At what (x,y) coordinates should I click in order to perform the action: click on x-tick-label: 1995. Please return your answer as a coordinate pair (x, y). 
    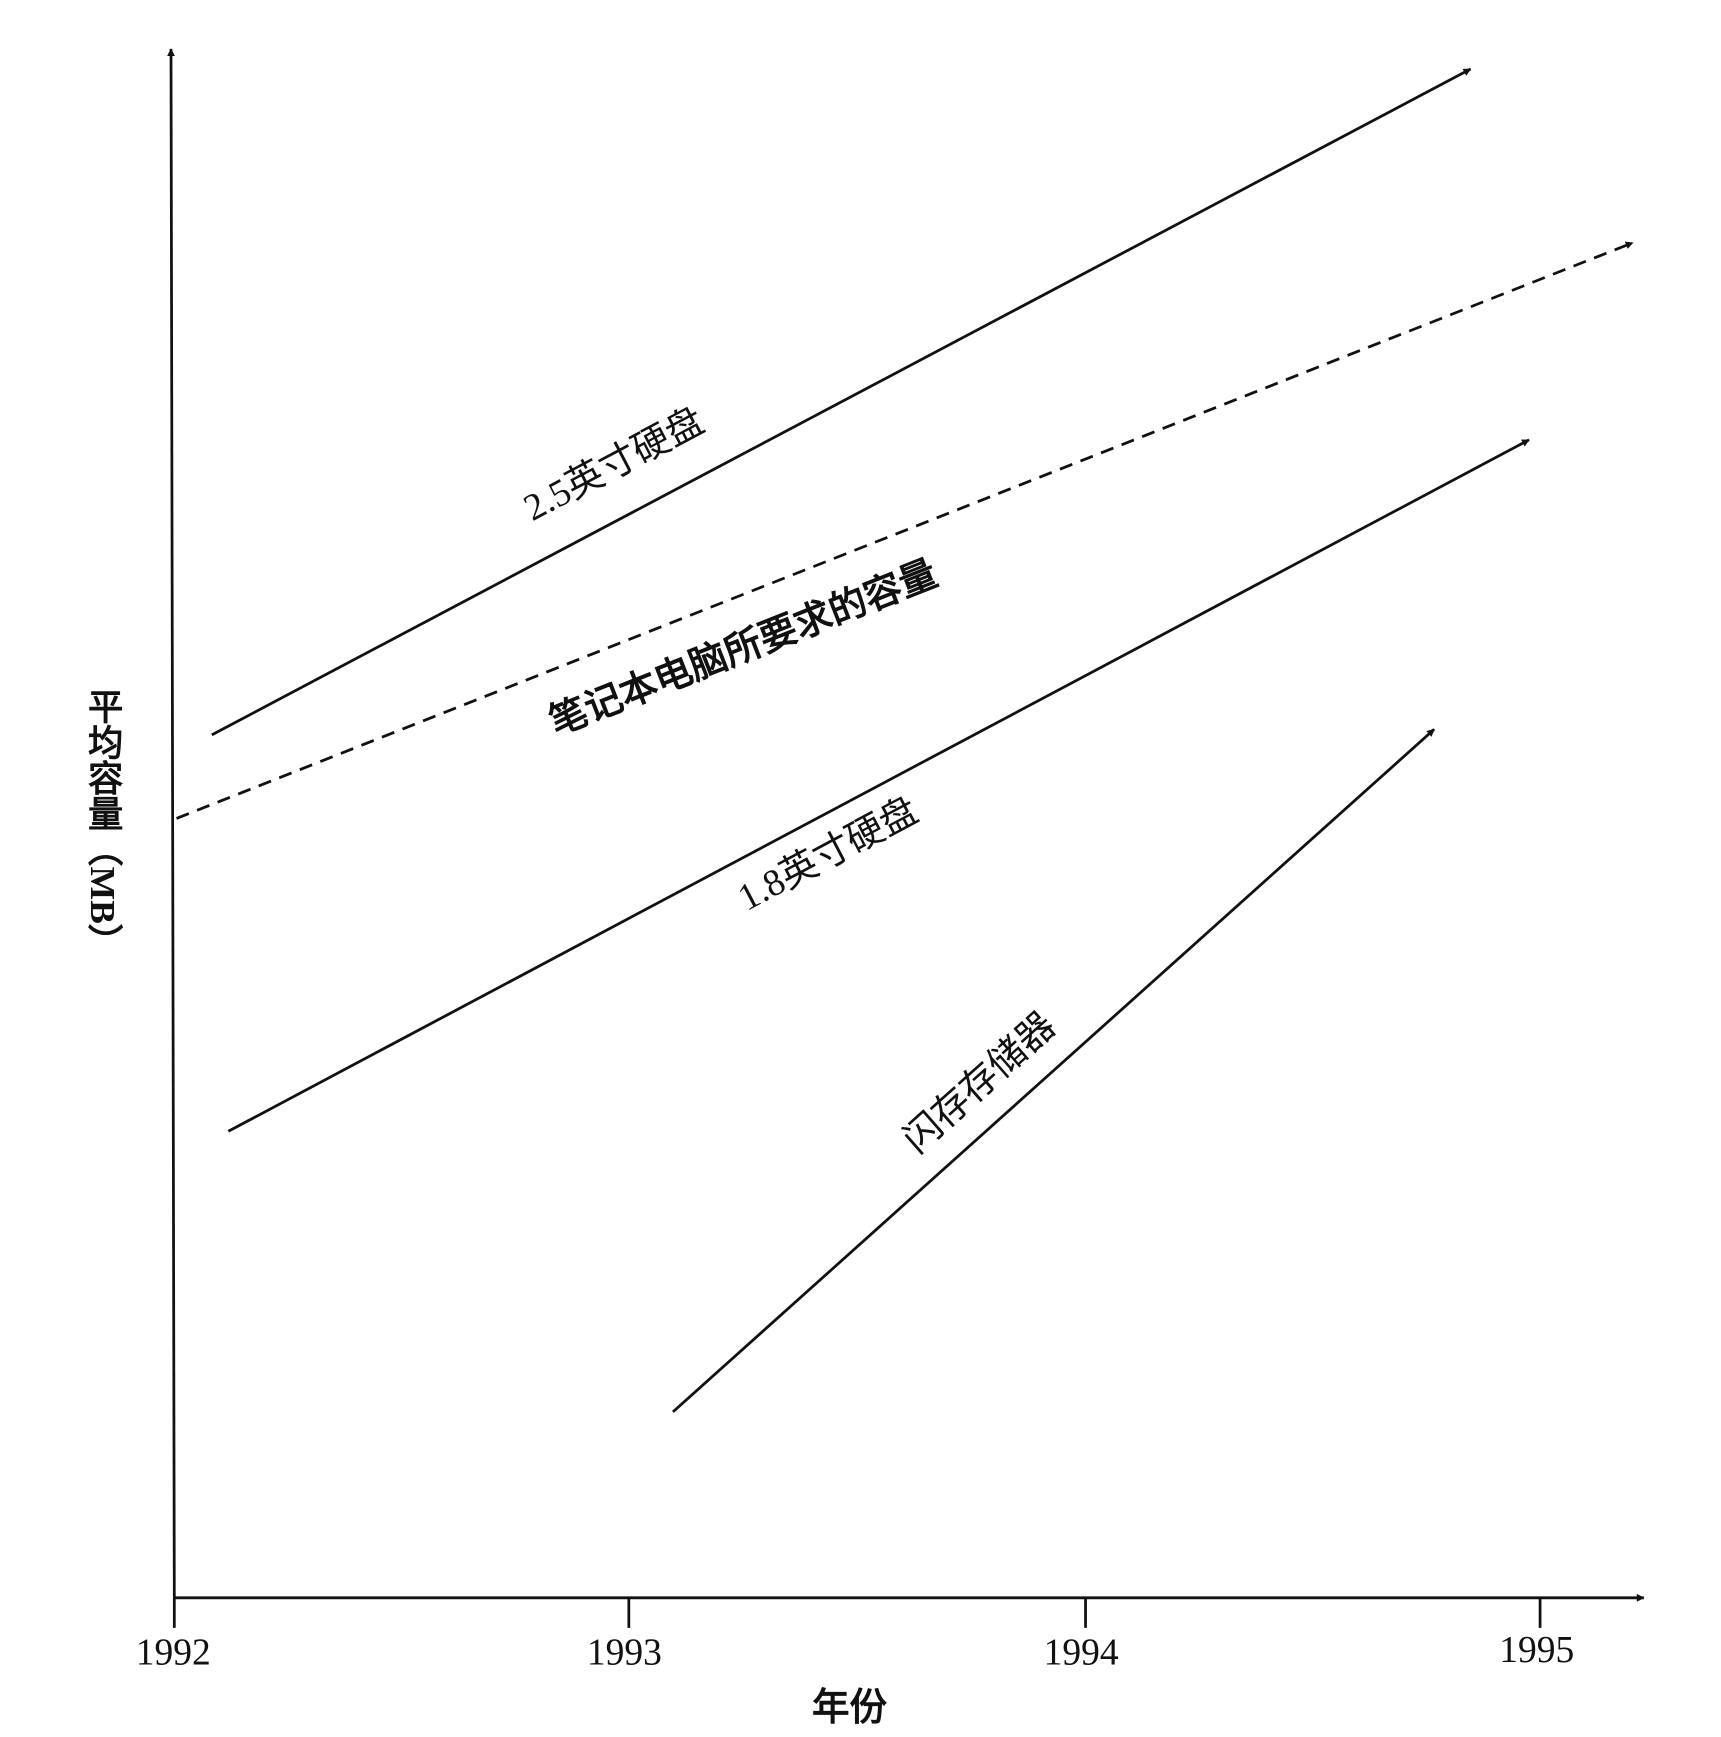
    Looking at the image, I should click on (1536, 1650).